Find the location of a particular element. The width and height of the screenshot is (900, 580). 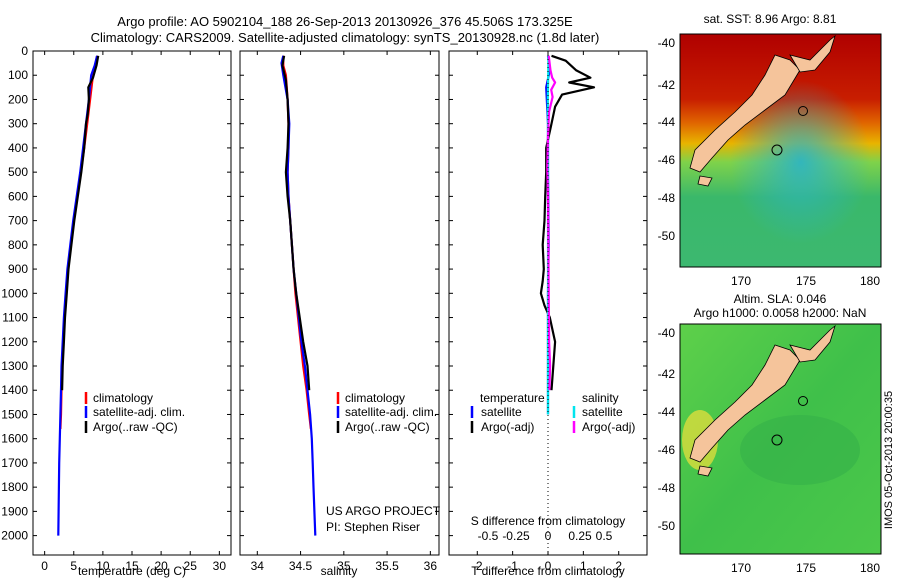

x-tick-label: 1 is located at coordinates (583, 566).